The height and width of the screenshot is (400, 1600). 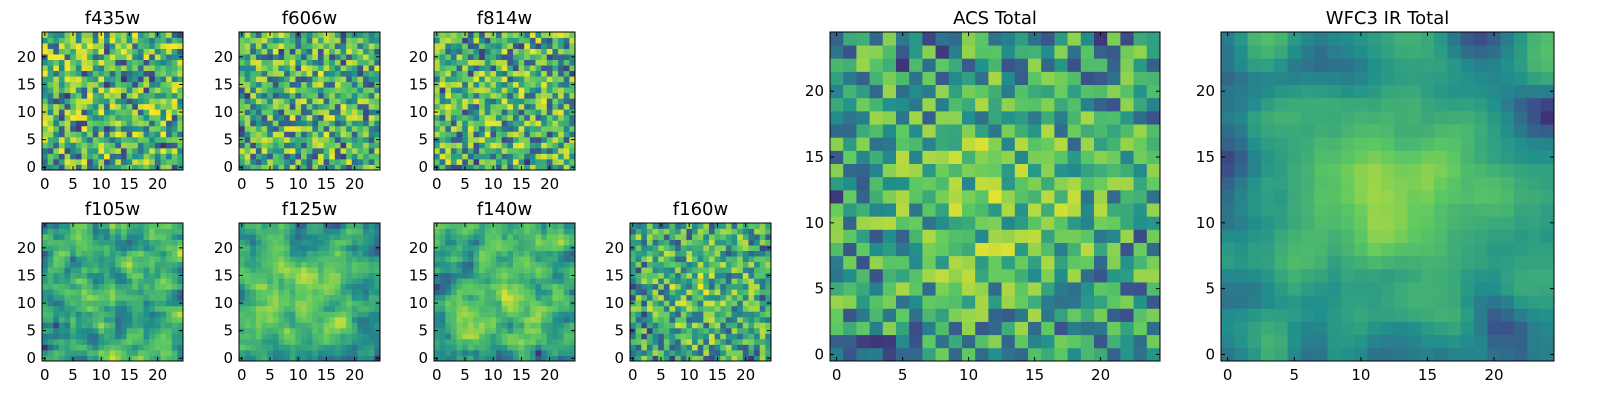 What do you see at coordinates (418, 248) in the screenshot?
I see `y-tick-label: 20` at bounding box center [418, 248].